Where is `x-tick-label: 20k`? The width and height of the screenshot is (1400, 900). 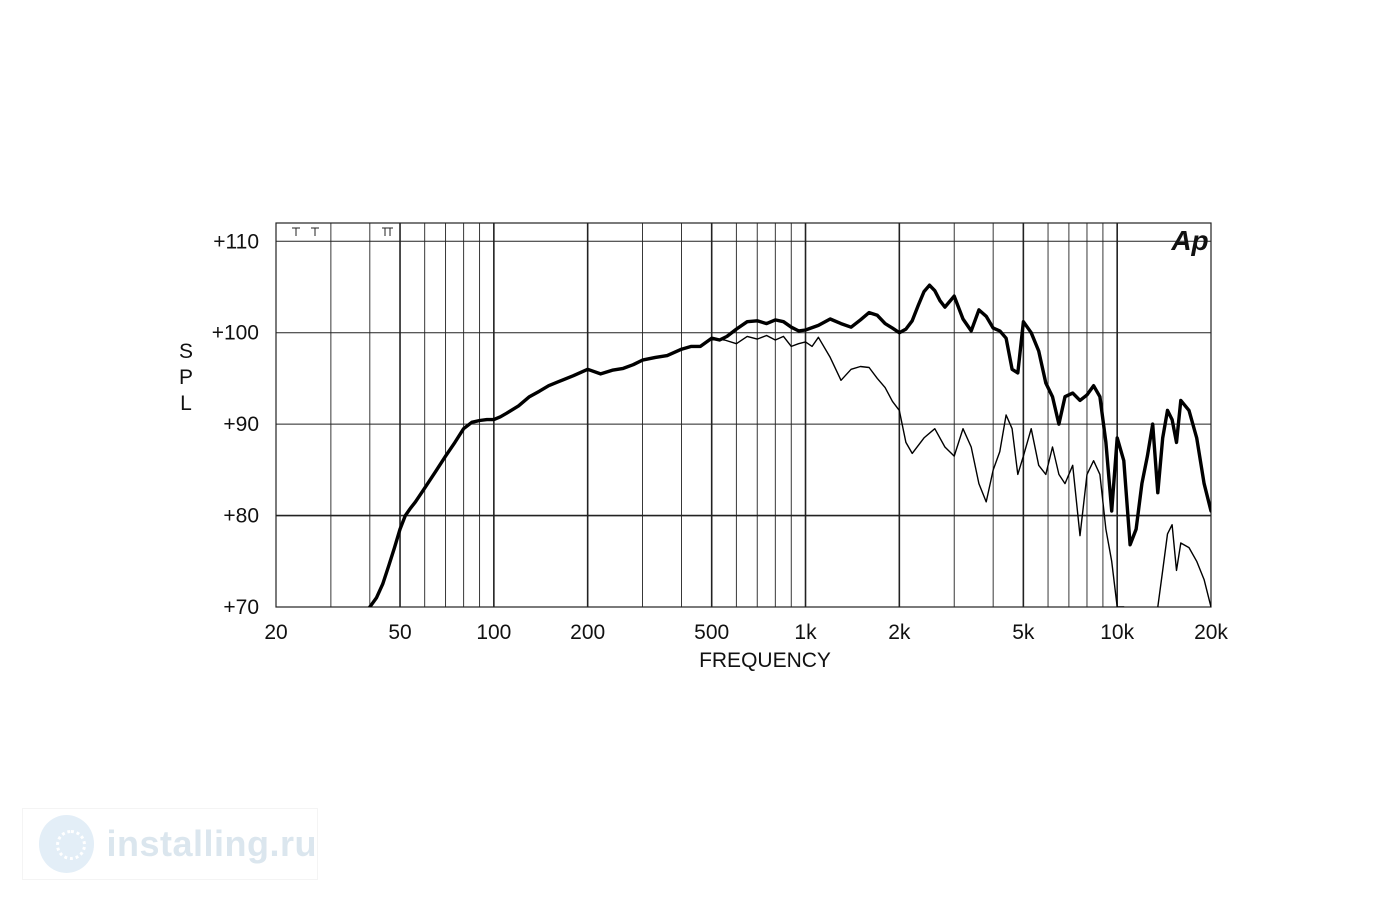
x-tick-label: 20k is located at coordinates (1211, 632).